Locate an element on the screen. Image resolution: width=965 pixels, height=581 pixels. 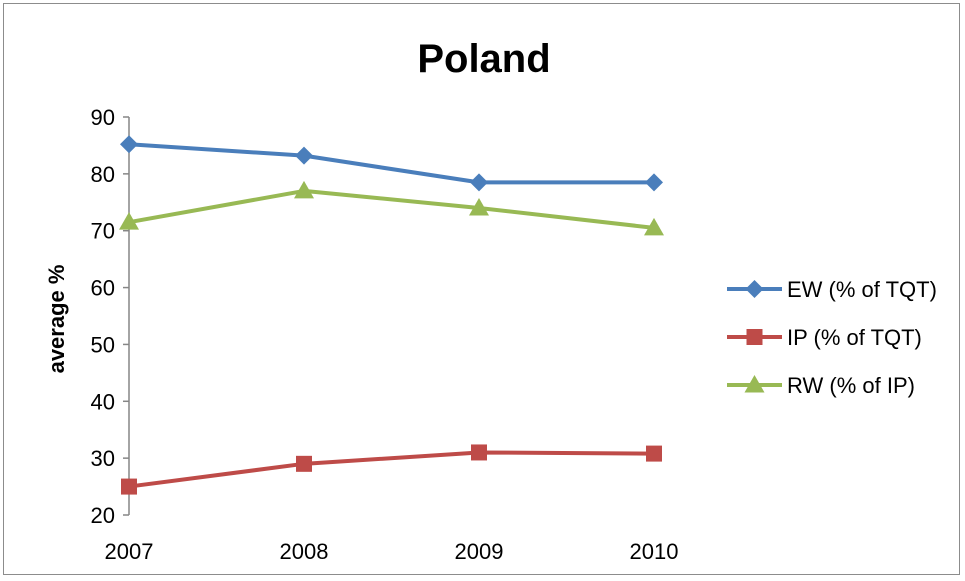
legend-item: RW (% of IP) is located at coordinates (821, 385).